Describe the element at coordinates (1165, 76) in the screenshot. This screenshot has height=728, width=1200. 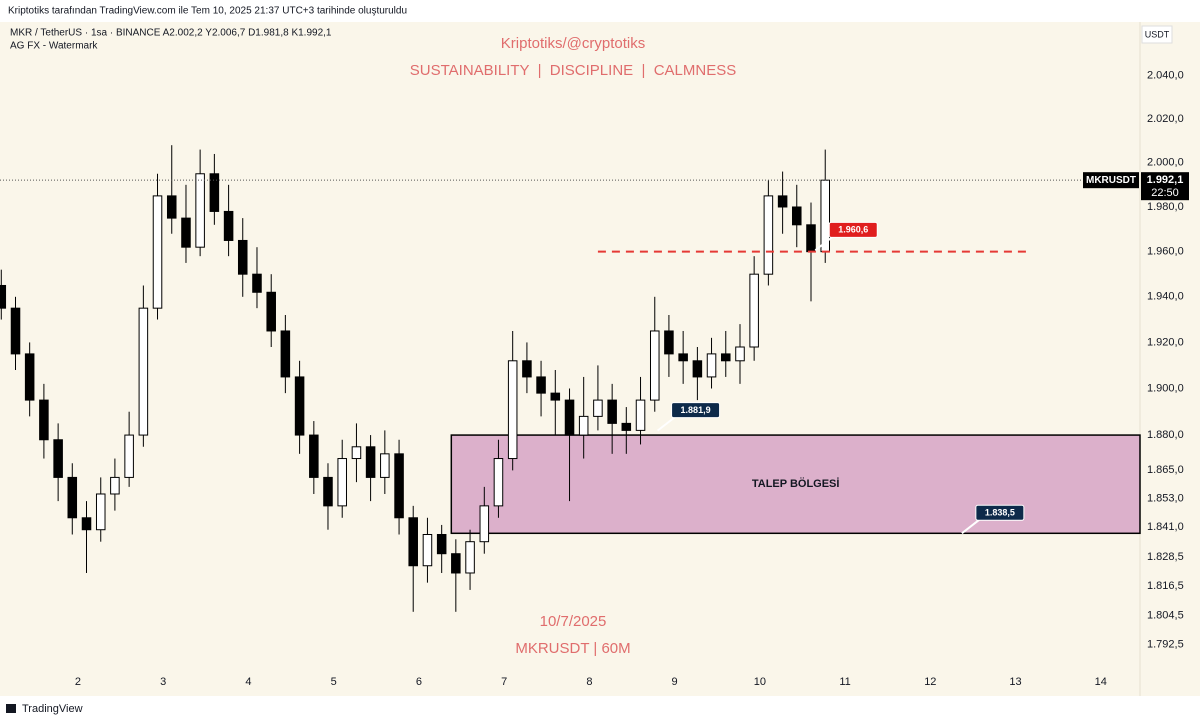
I see `y-tick-label: 2.040,0` at that location.